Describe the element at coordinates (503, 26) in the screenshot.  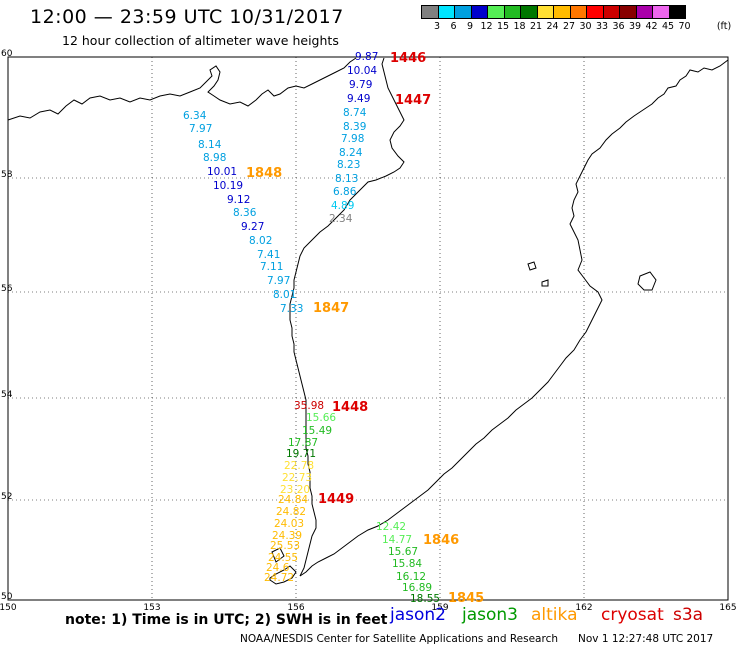
I see `legend-label: 15` at that location.